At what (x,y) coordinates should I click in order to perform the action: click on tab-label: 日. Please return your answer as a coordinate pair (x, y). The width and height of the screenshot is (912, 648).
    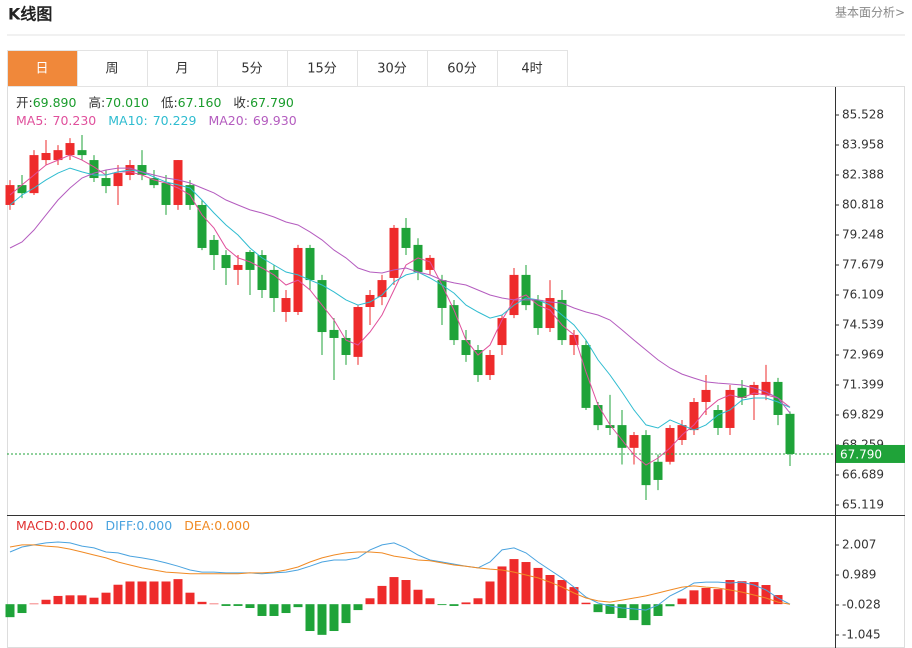
    Looking at the image, I should click on (41, 69).